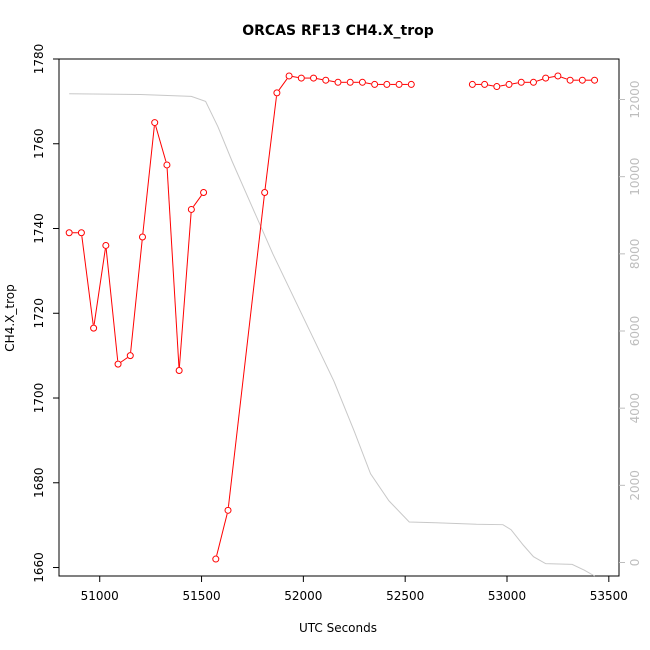 The height and width of the screenshot is (650, 650). What do you see at coordinates (39, 313) in the screenshot?
I see `y-tick-label: 1720` at bounding box center [39, 313].